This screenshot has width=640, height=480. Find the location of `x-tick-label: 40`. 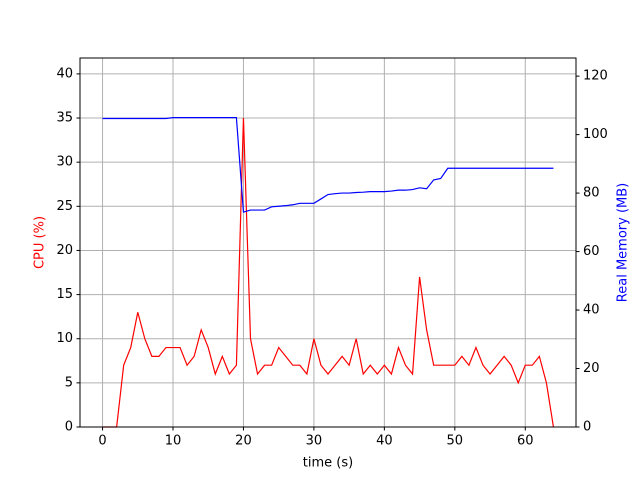

x-tick-label: 40 is located at coordinates (384, 441).